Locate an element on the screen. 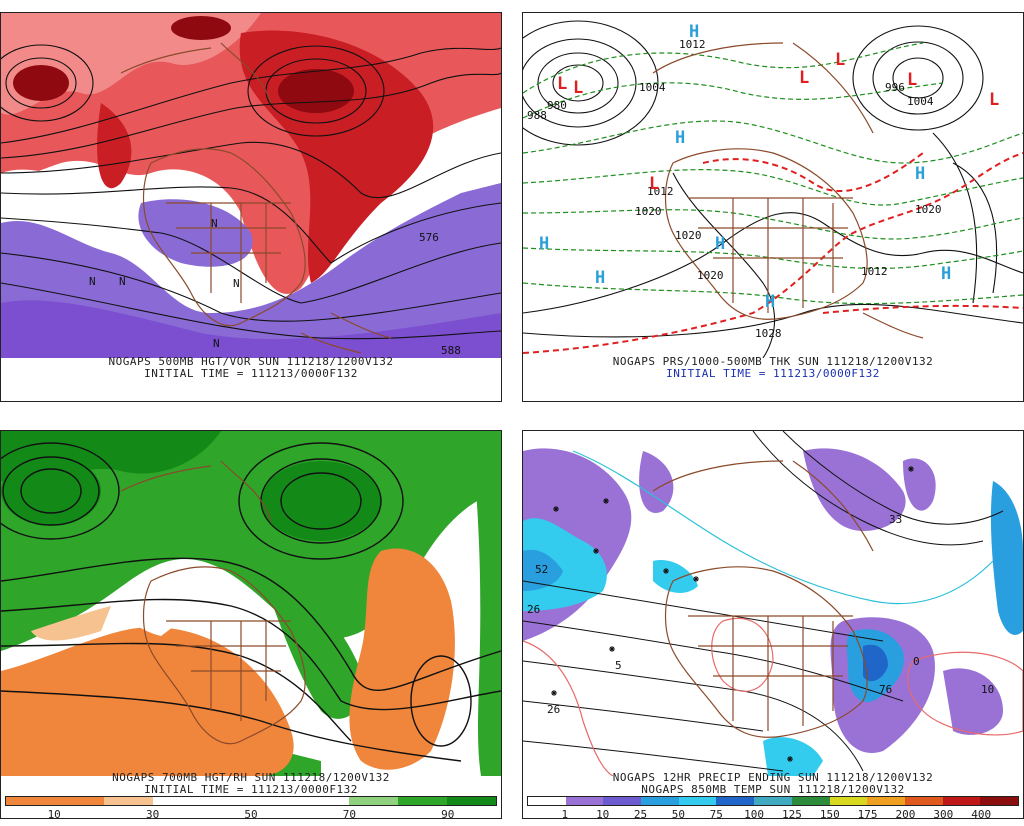 This screenshot has width=1024, height=826. legend-label: 100 is located at coordinates (754, 814).